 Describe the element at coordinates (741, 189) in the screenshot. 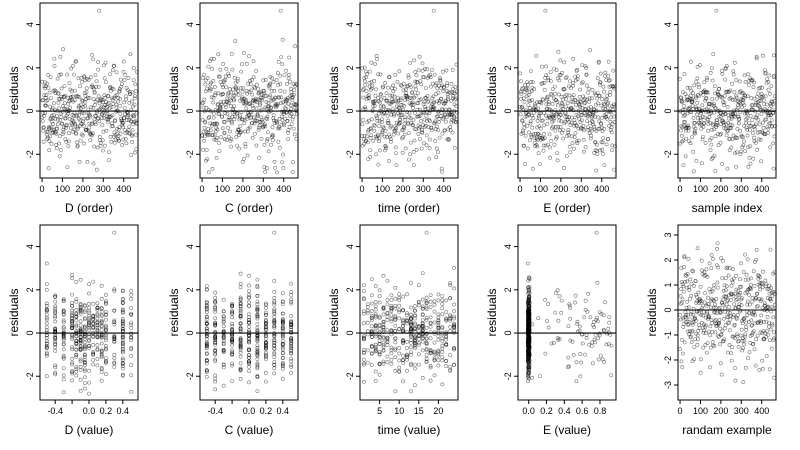

I see `x-tick-label: 300` at that location.